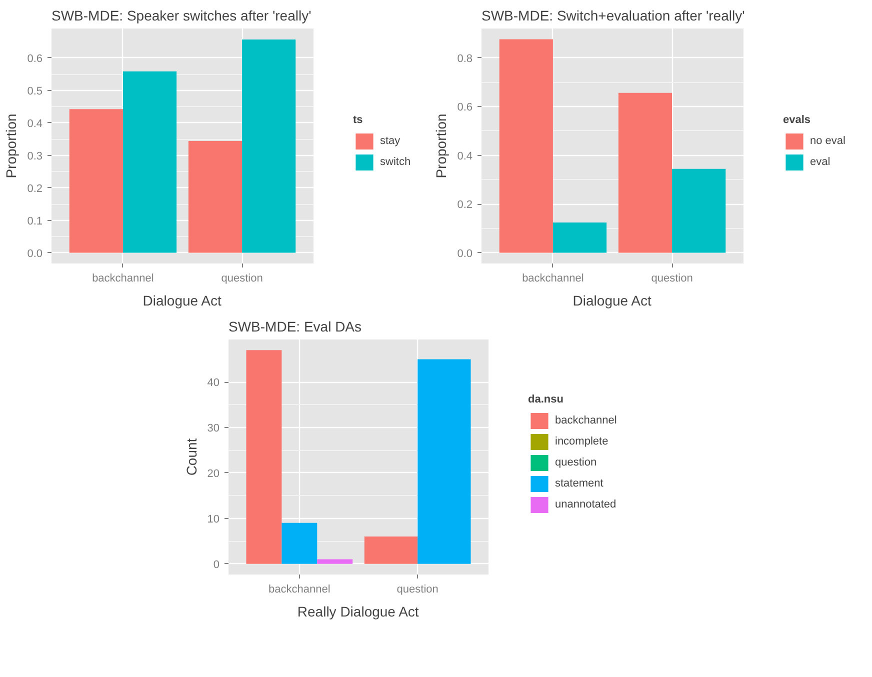 This screenshot has width=872, height=677. What do you see at coordinates (182, 16) in the screenshot?
I see `chart-title: SWB-MDE: Speaker switches after 'really'` at bounding box center [182, 16].